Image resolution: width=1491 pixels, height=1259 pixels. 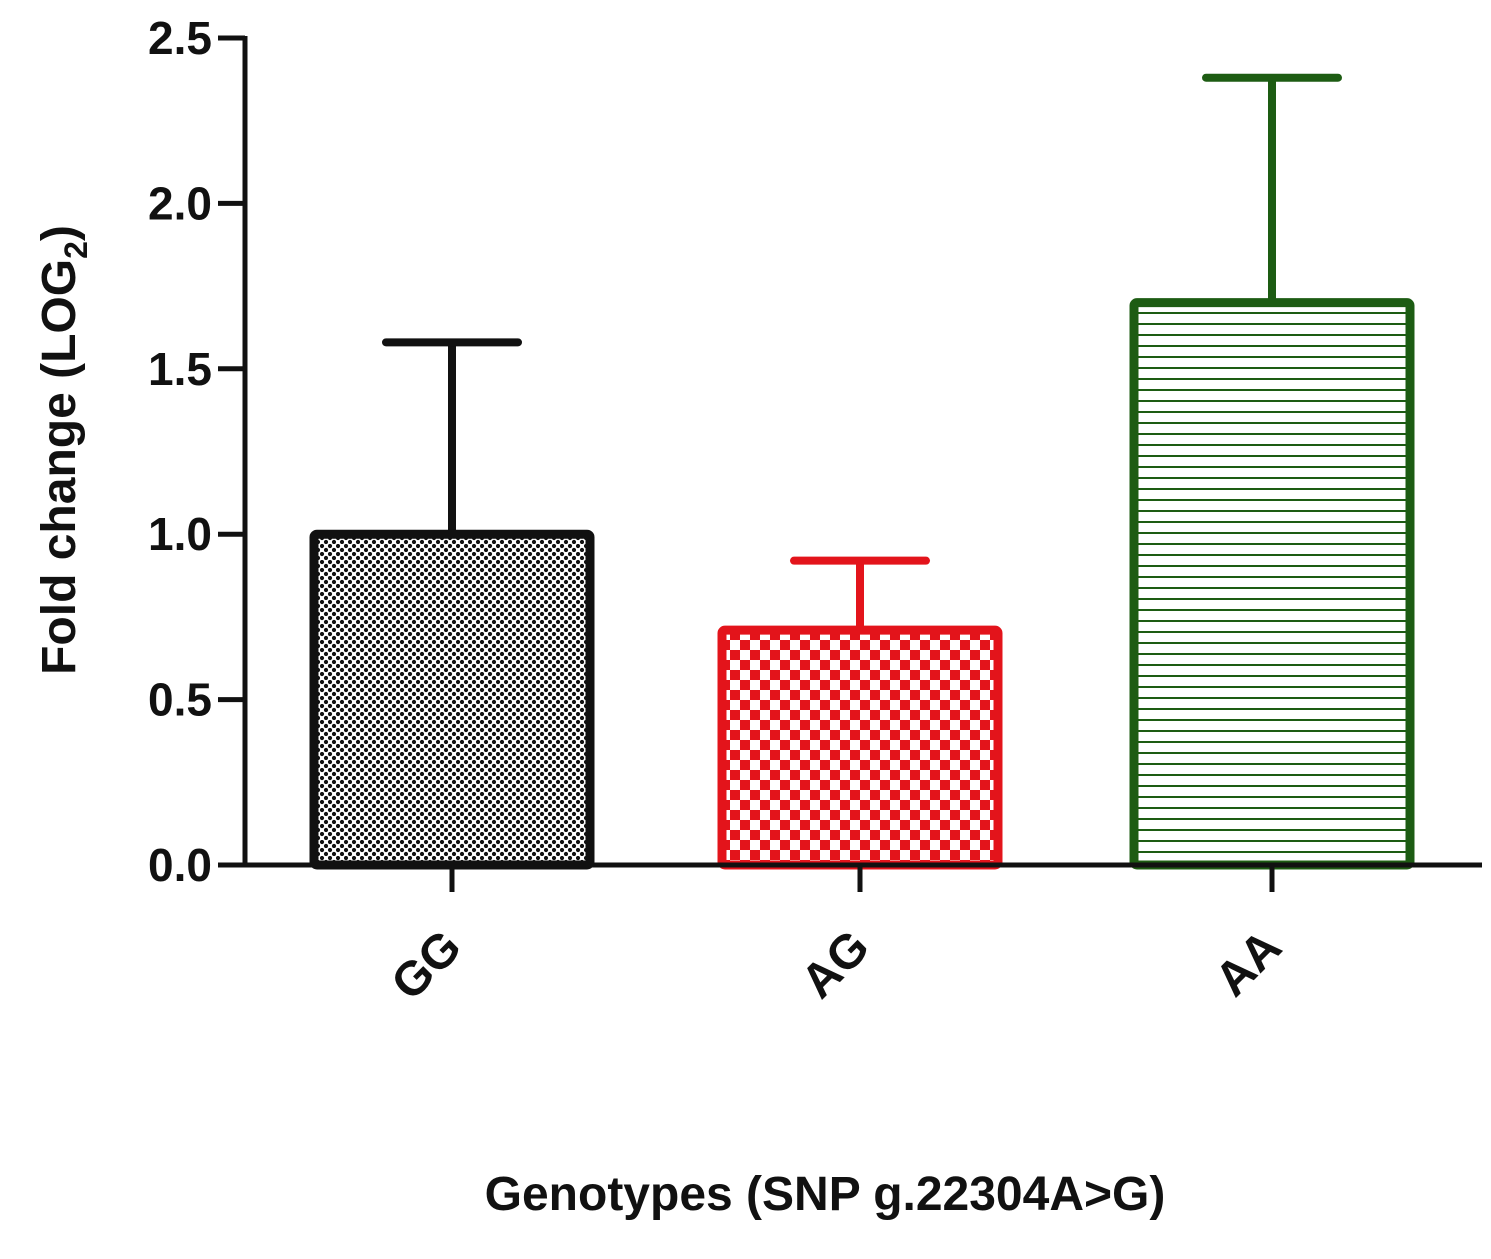 I want to click on x-tick-label: AA, so click(x=1248, y=963).